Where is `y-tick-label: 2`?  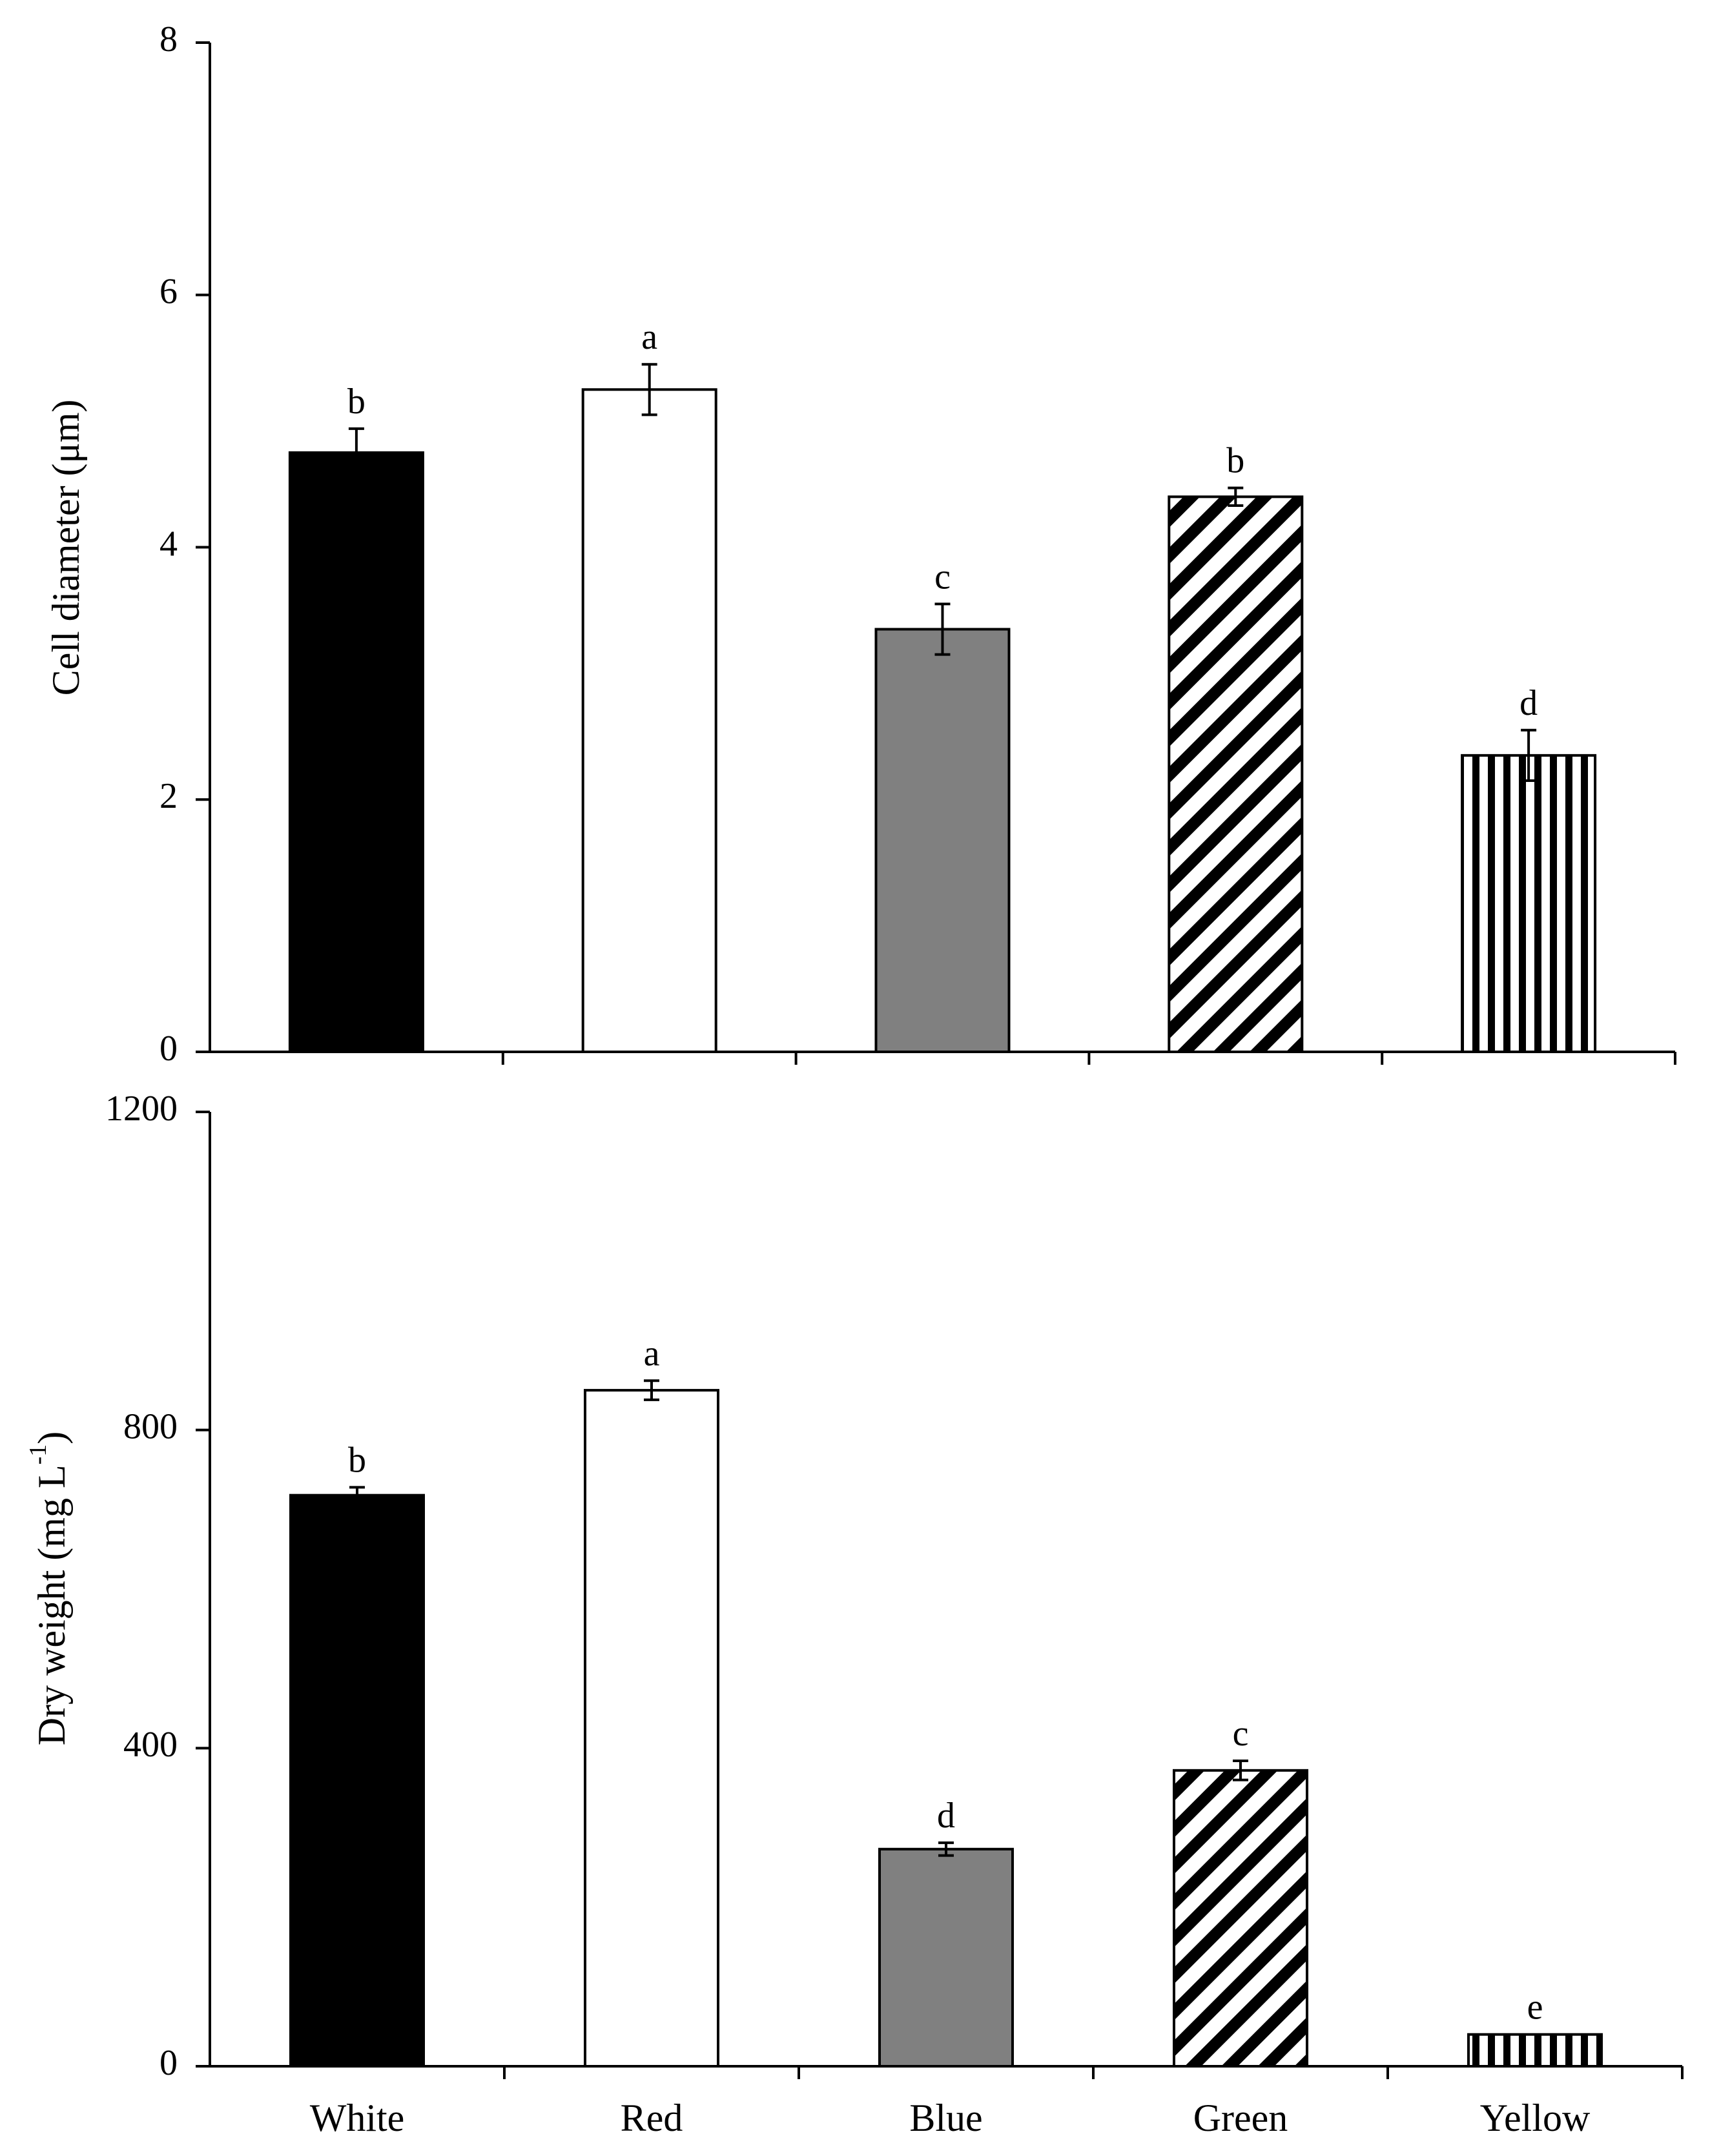
y-tick-label: 2 is located at coordinates (169, 796).